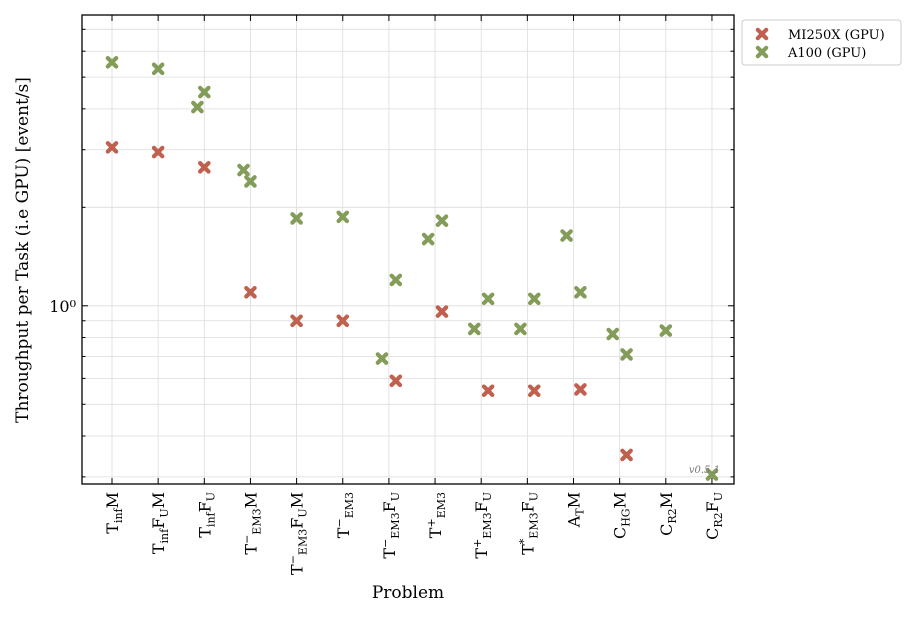 This screenshot has width=917, height=617. What do you see at coordinates (714, 516) in the screenshot?
I see `x-tick-label: CR2FU` at bounding box center [714, 516].